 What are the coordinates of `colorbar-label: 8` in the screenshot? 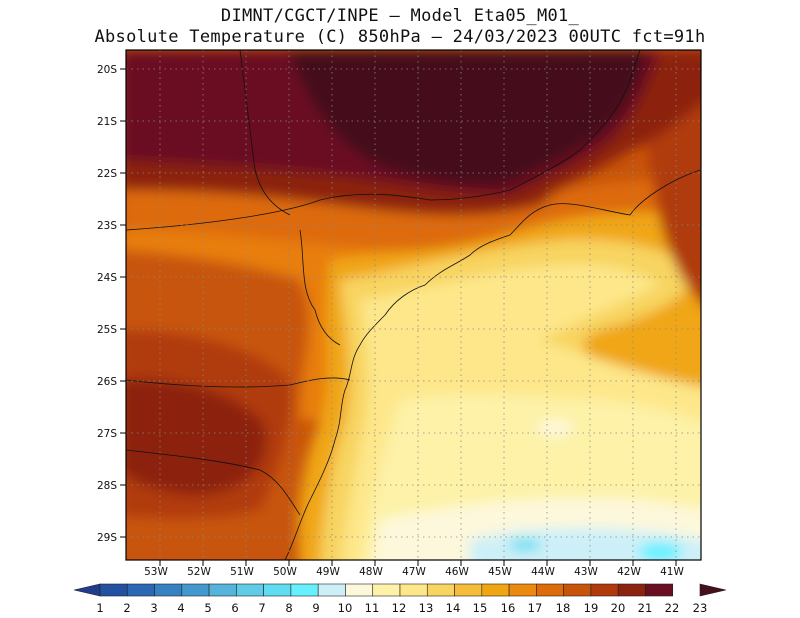 It's located at (288, 608).